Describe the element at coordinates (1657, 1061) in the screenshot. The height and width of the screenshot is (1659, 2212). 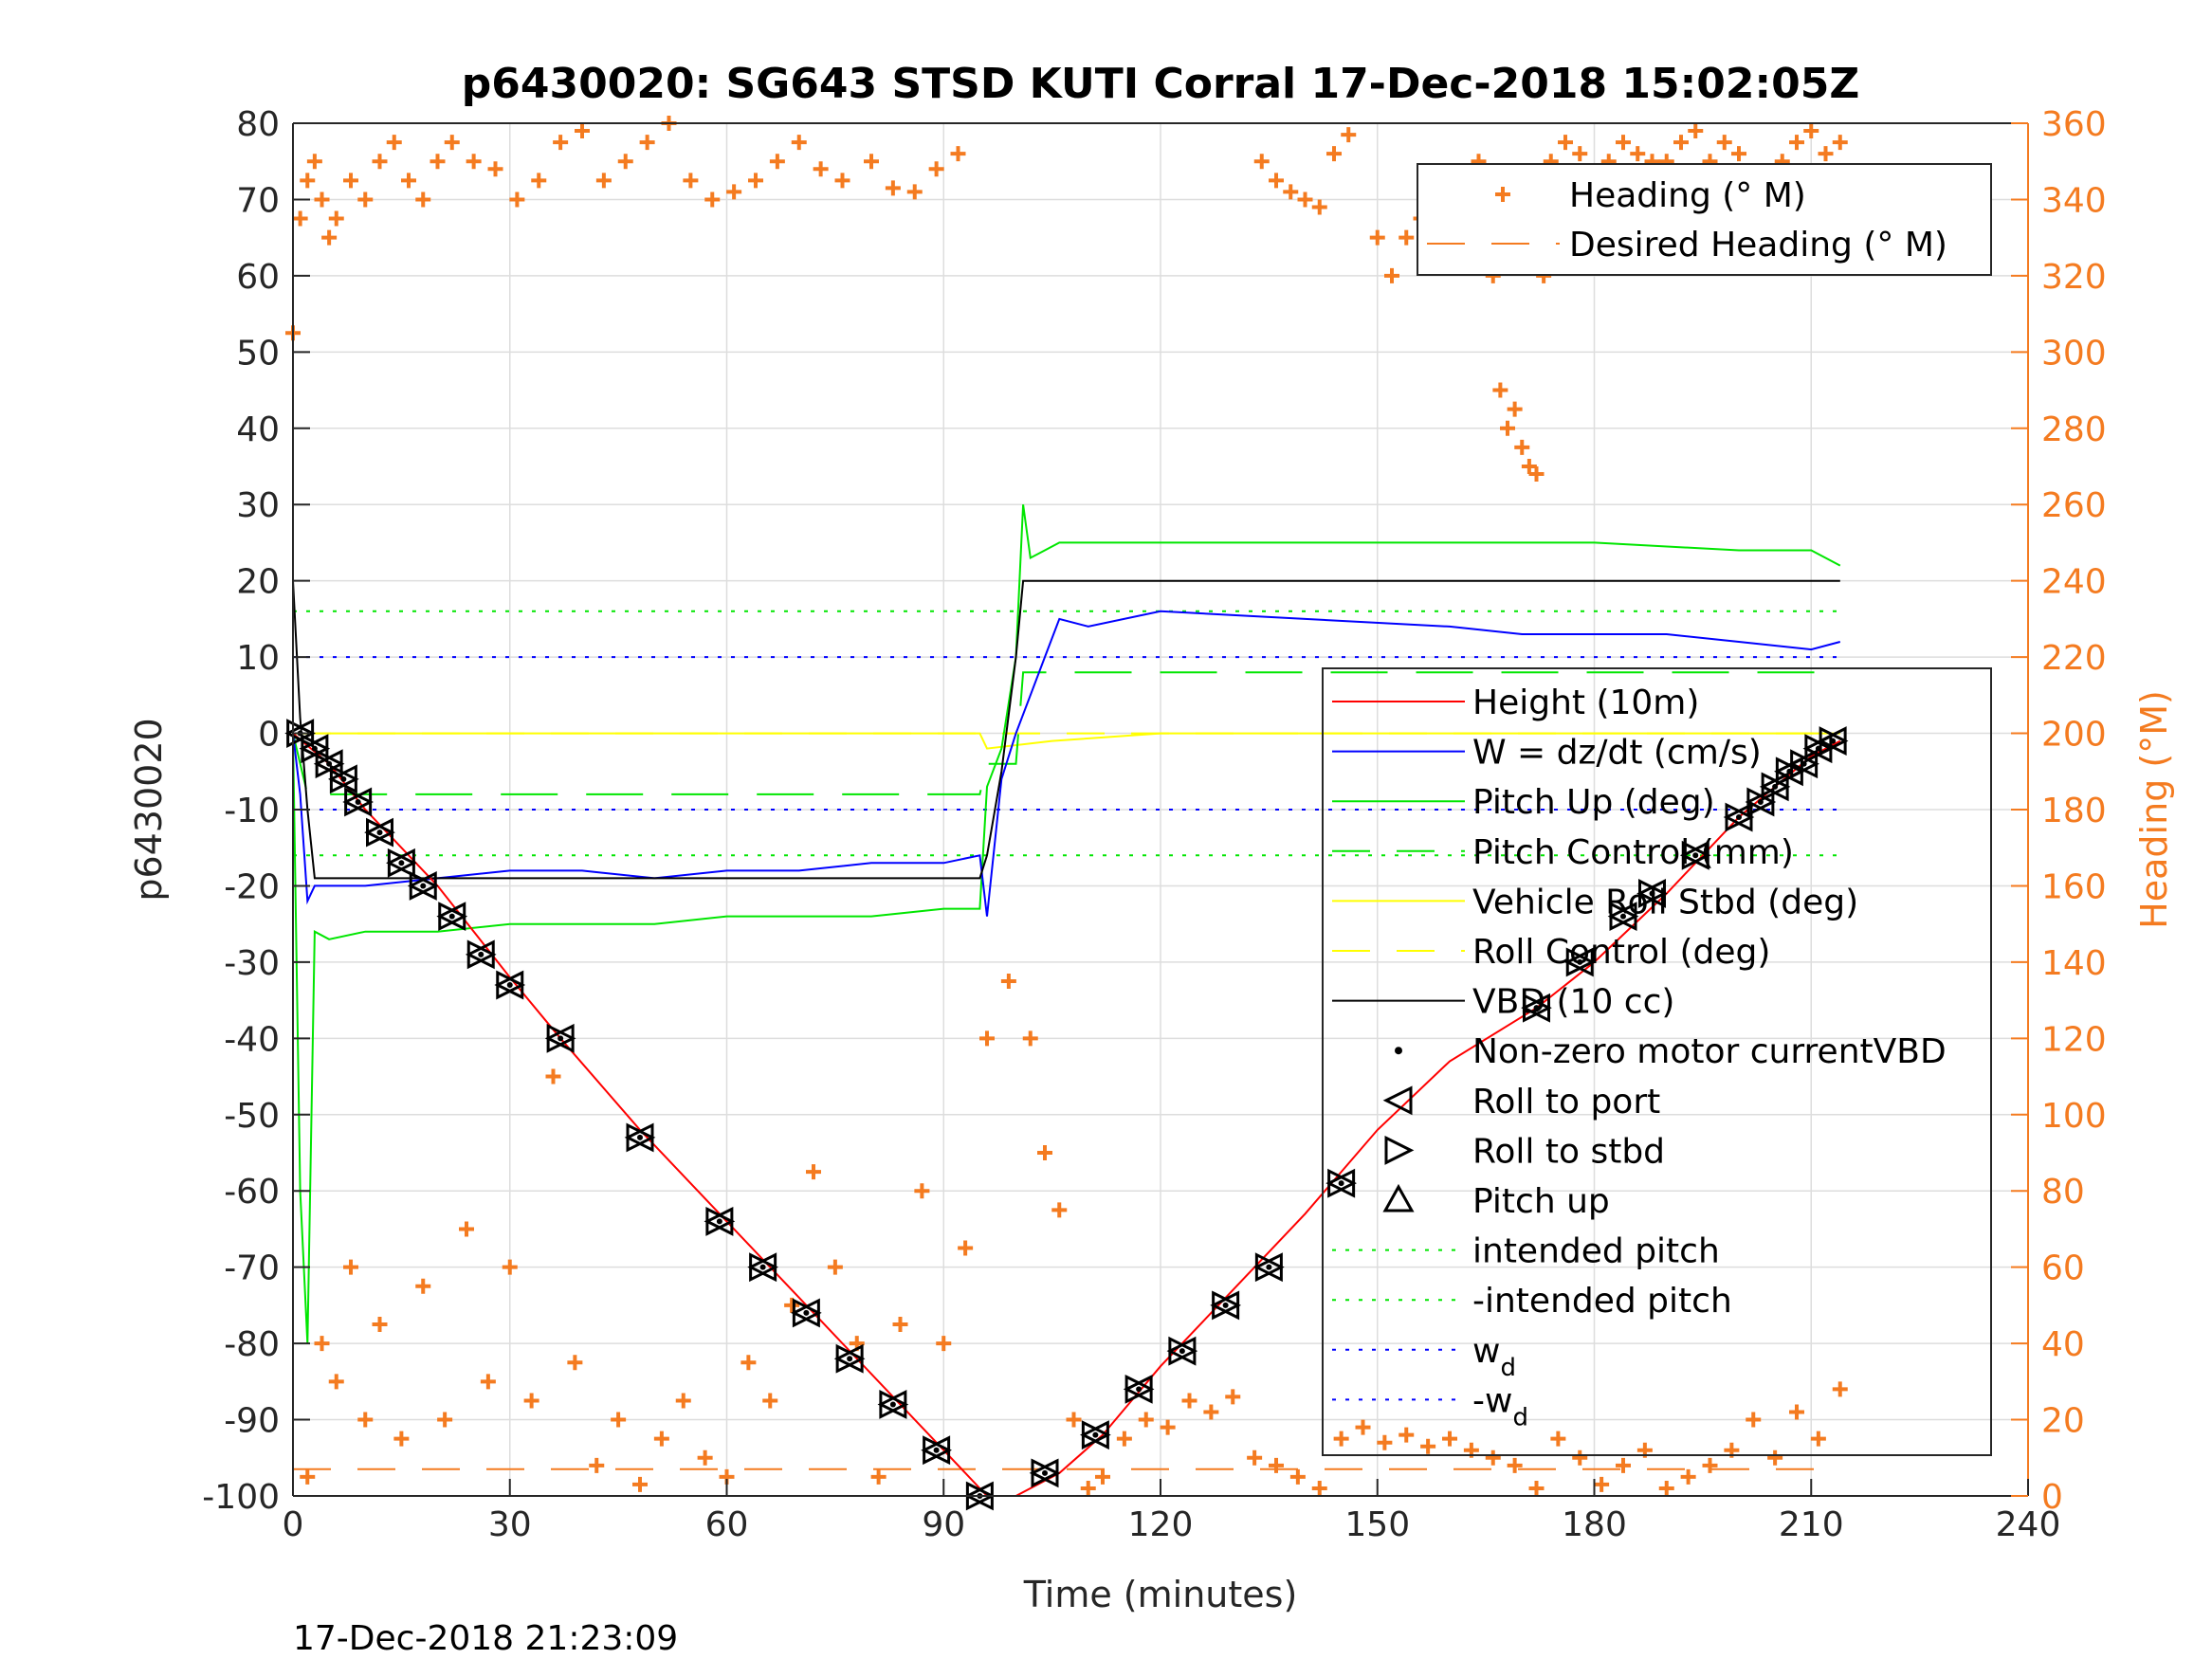
I see `legend-main-box` at that location.